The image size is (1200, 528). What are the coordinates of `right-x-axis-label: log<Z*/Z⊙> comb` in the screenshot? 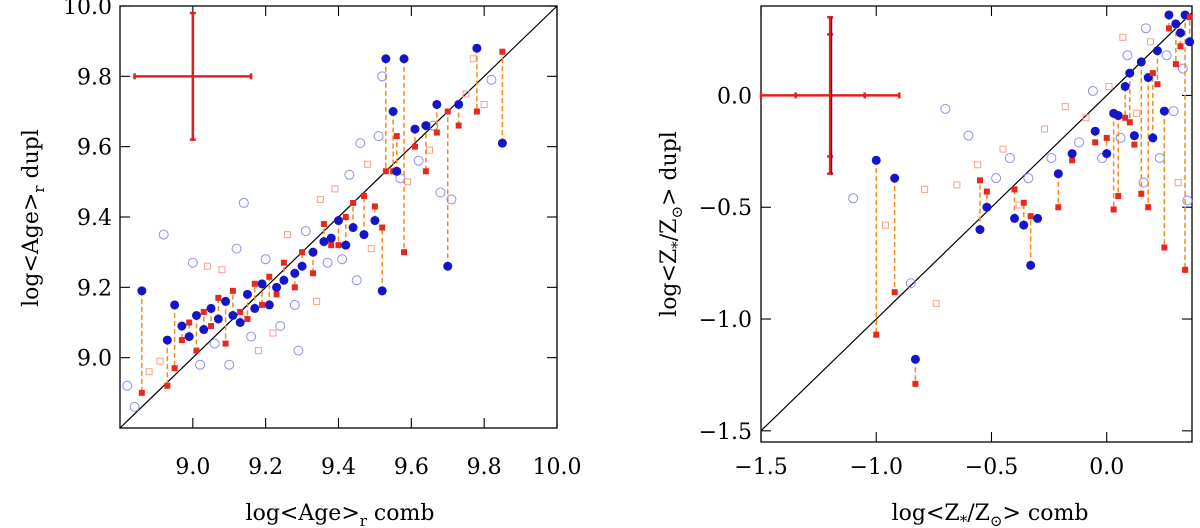 It's located at (990, 514).